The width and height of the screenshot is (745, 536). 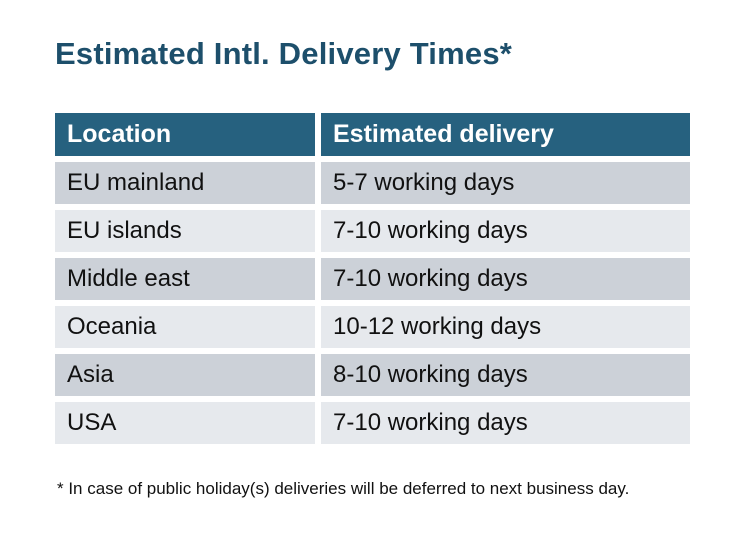 I want to click on page-title: Estimated Intl. Delivery Times*, so click(x=284, y=53).